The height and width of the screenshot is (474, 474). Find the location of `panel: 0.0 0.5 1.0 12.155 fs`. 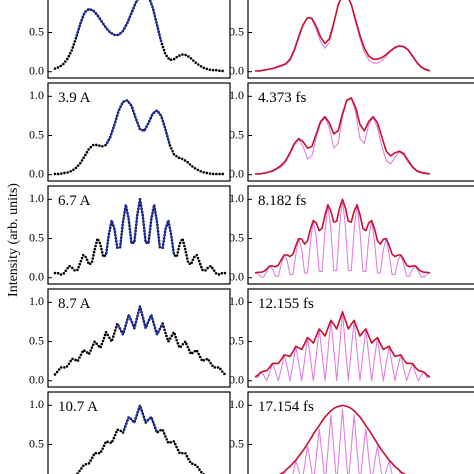

panel: 0.0 0.5 1.0 12.155 fs is located at coordinates (351, 338).